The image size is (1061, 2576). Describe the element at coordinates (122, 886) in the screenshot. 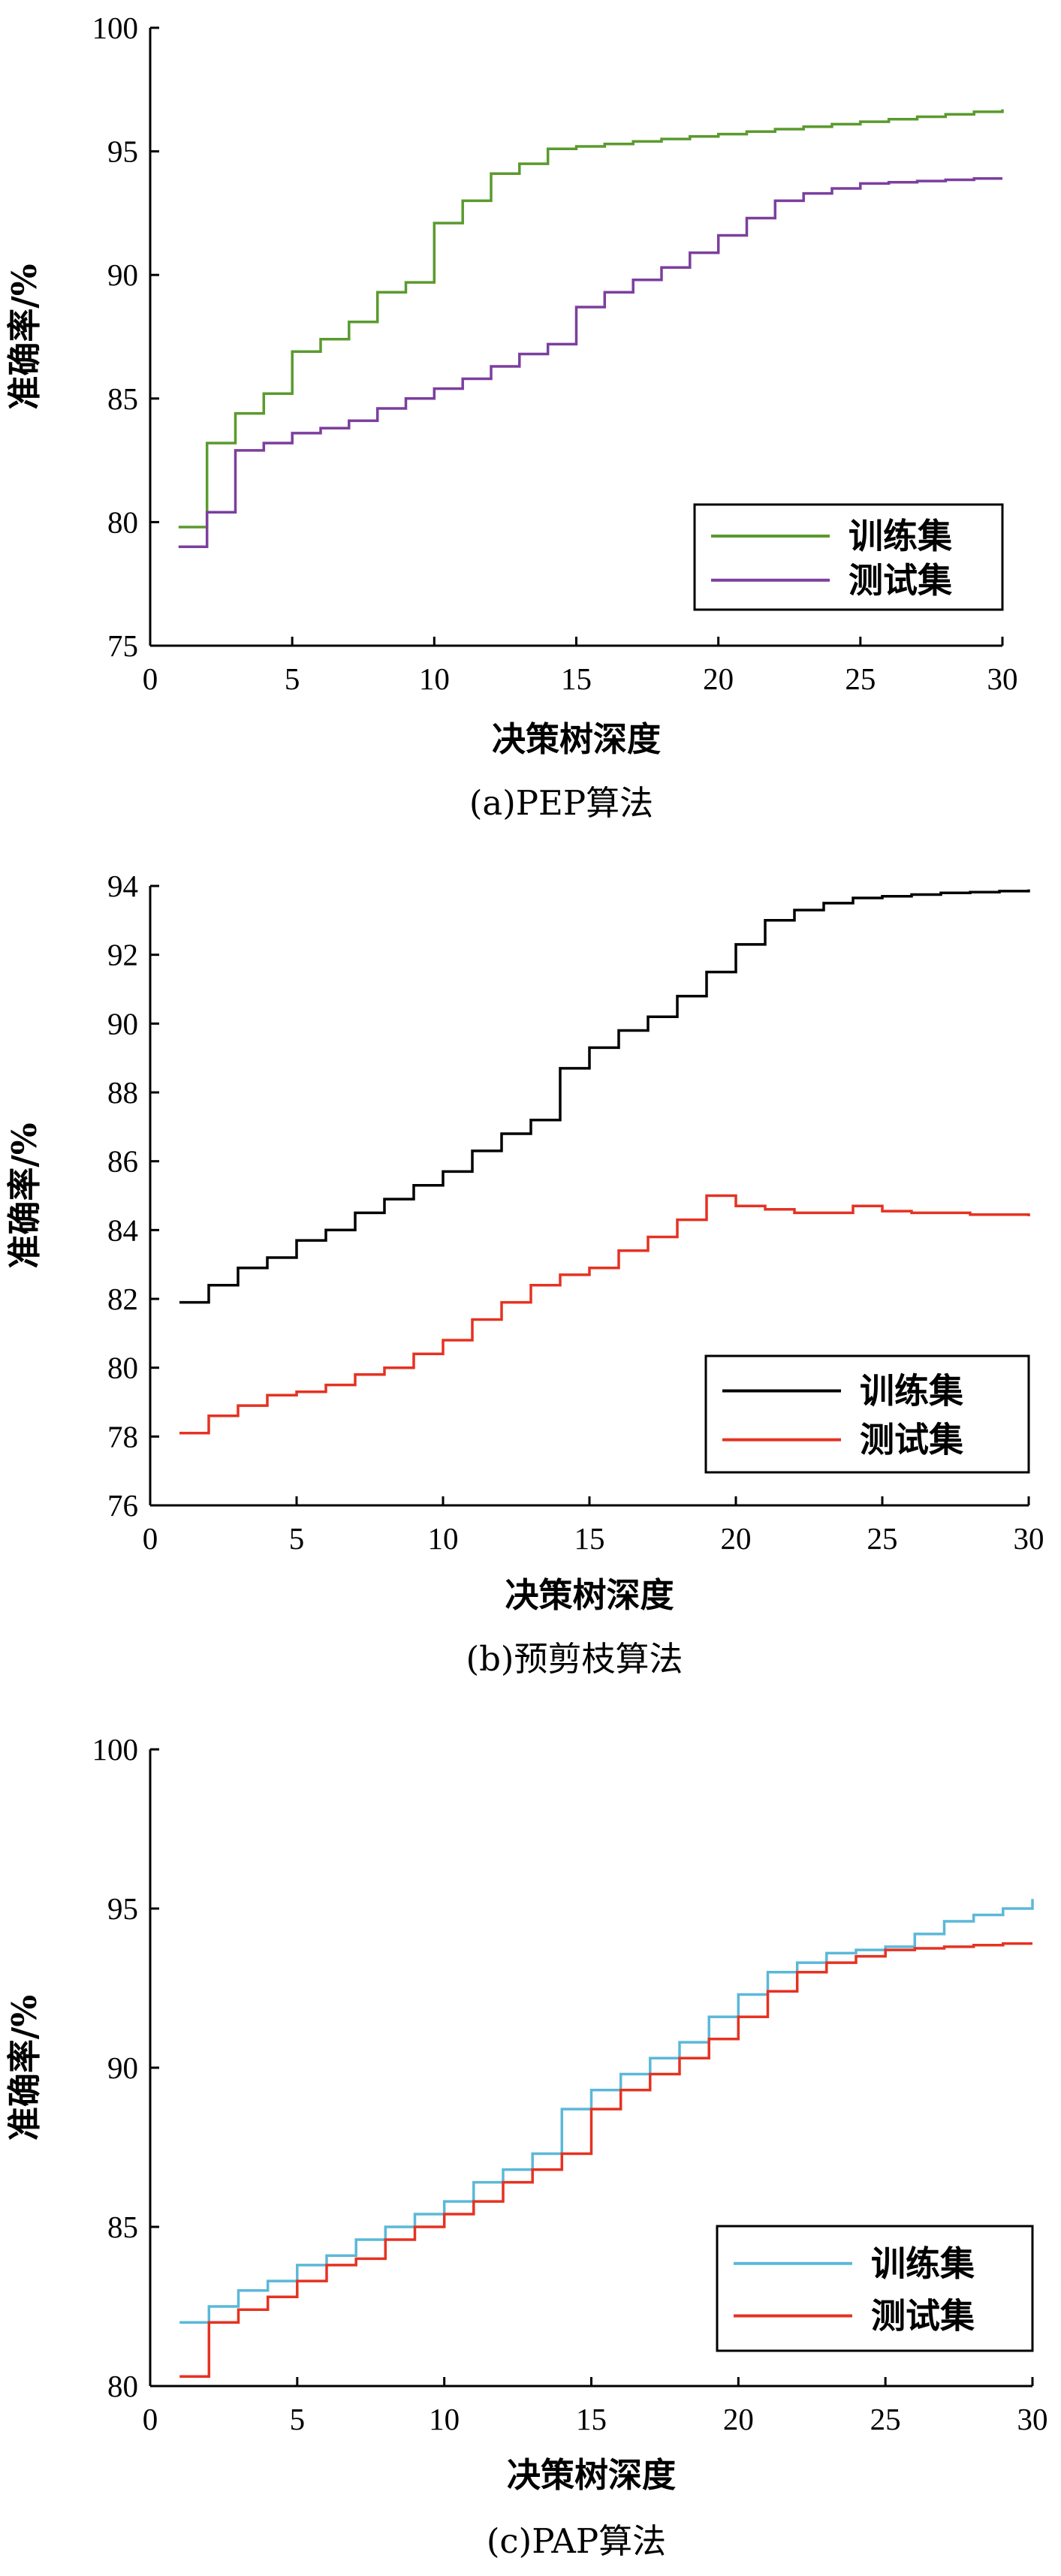

I see `y-tick-label: 94` at that location.